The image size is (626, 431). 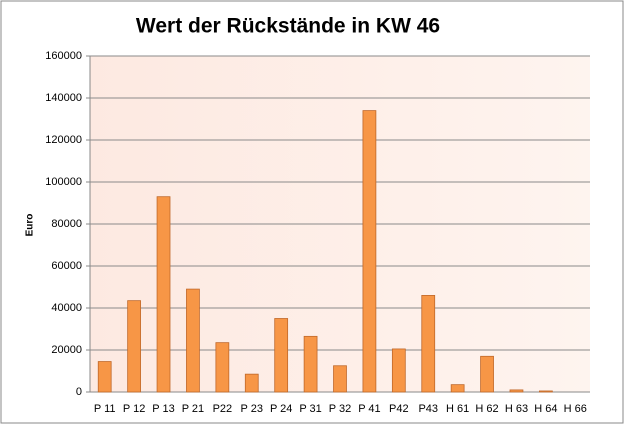 What do you see at coordinates (369, 409) in the screenshot?
I see `x-tick-label: P 41` at bounding box center [369, 409].